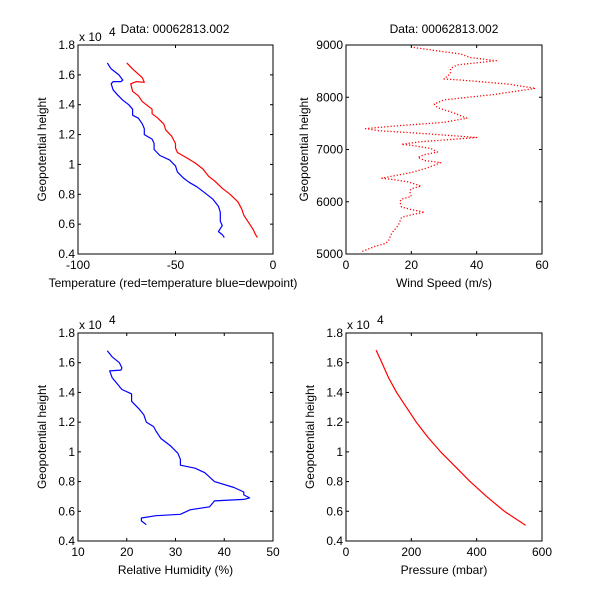 Image resolution: width=600 pixels, height=610 pixels. Describe the element at coordinates (542, 552) in the screenshot. I see `x-tick-label: 600` at that location.